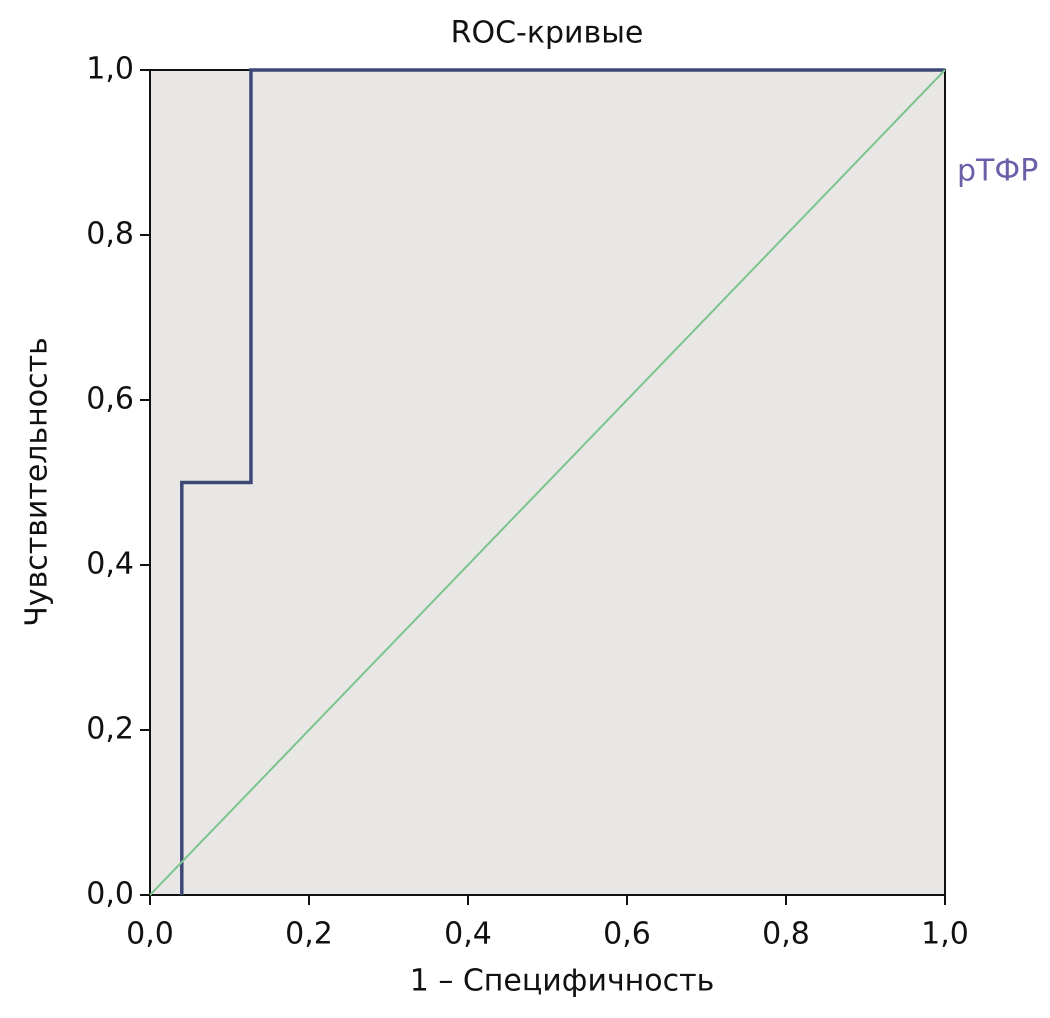 The height and width of the screenshot is (1018, 1050). Describe the element at coordinates (562, 981) in the screenshot. I see `x-axis-label: 1 – Специфичность` at that location.